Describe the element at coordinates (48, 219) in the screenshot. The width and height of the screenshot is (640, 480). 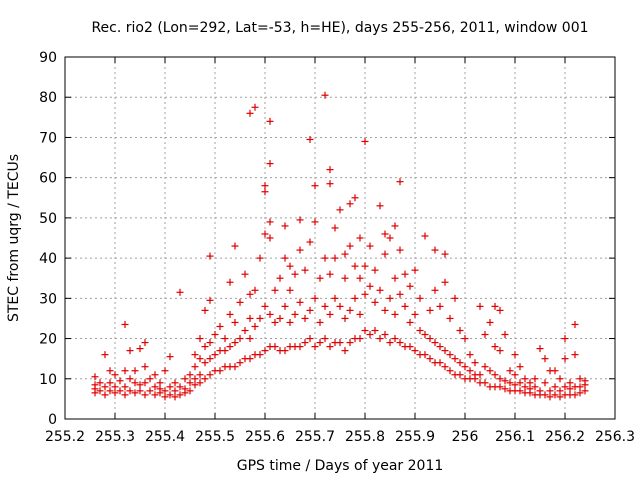
I see `y-tick-label: 50` at that location.